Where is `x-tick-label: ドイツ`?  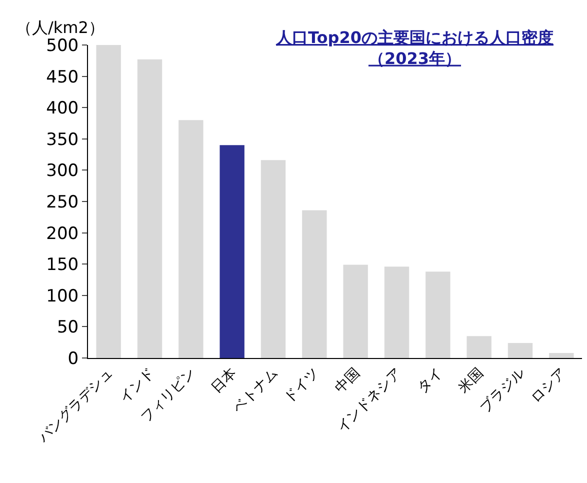 x-tick-label: ドイツ is located at coordinates (301, 385).